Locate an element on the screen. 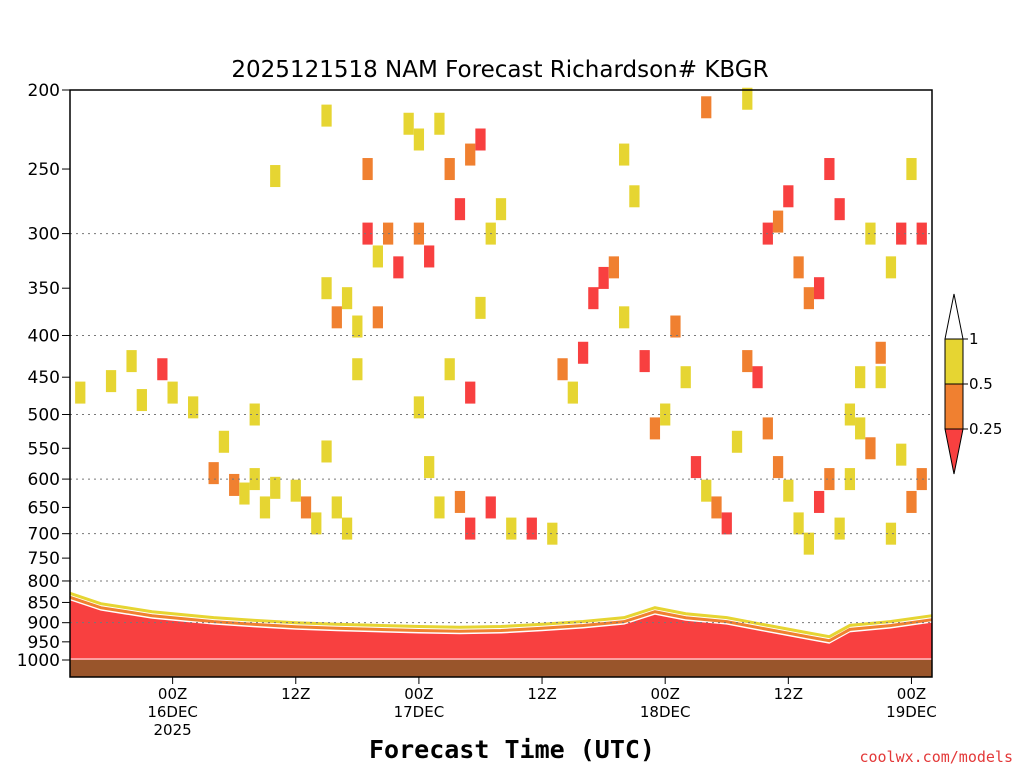 This screenshot has height=768, width=1024. y-tick-label-900: 900 is located at coordinates (44, 624).